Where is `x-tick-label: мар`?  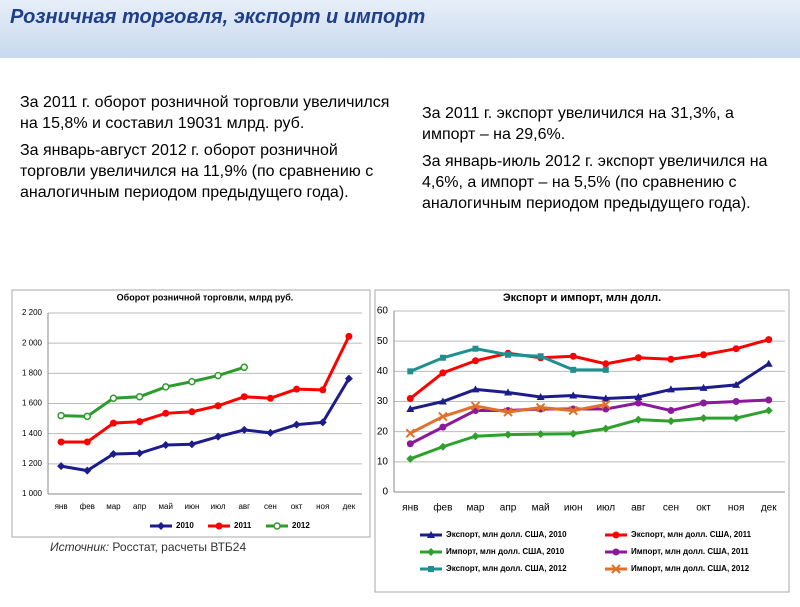
x-tick-label: мар is located at coordinates (113, 506).